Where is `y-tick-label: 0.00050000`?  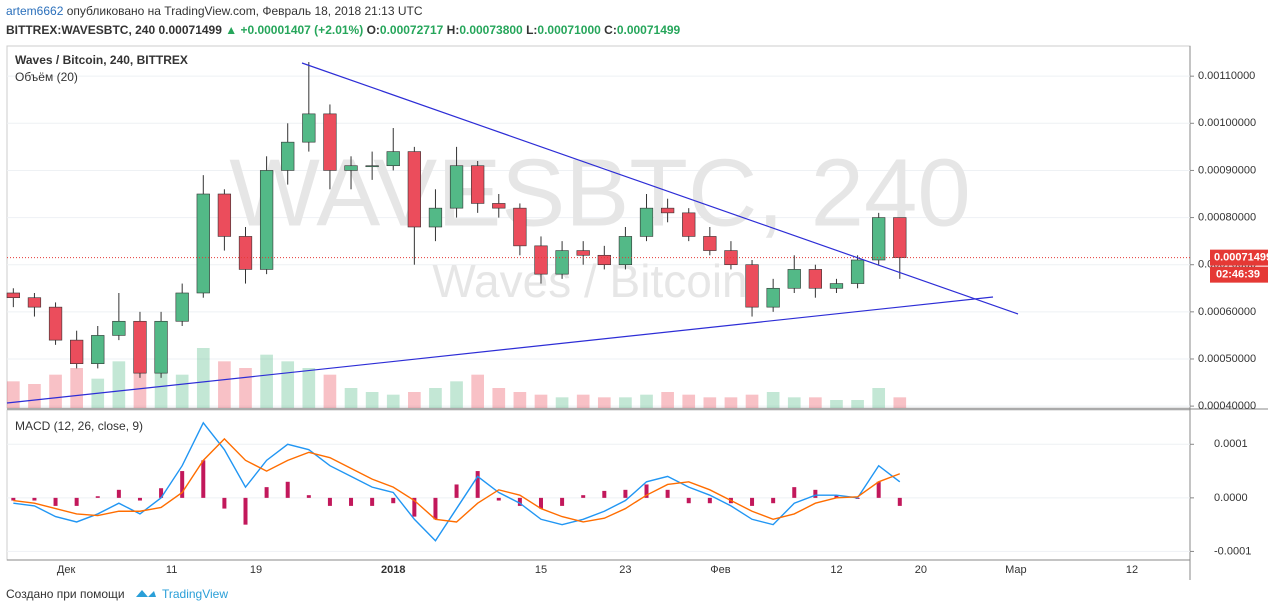
y-tick-label: 0.00050000 is located at coordinates (1227, 359).